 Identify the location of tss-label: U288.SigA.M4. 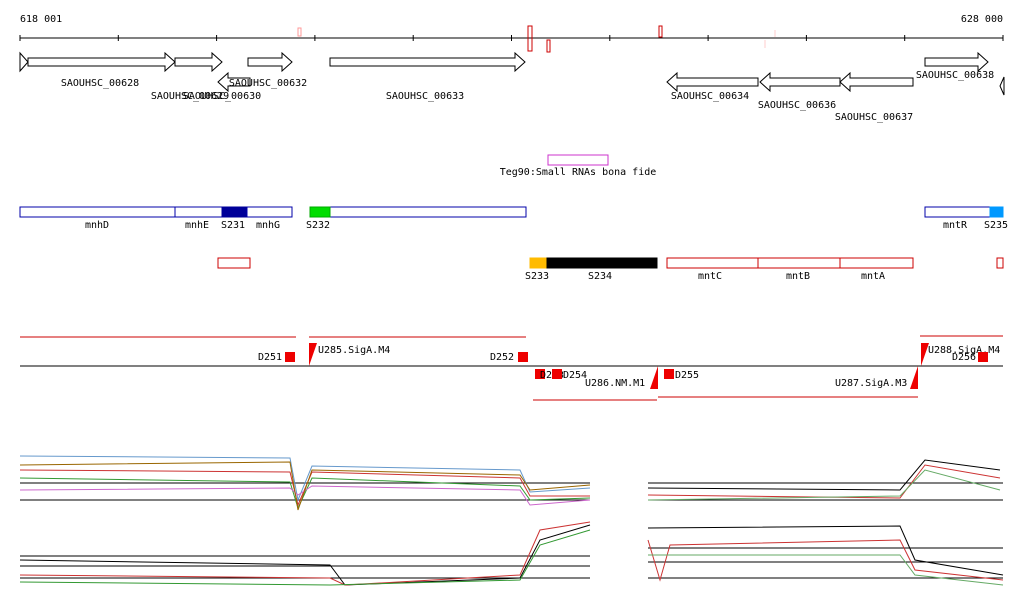
(964, 350).